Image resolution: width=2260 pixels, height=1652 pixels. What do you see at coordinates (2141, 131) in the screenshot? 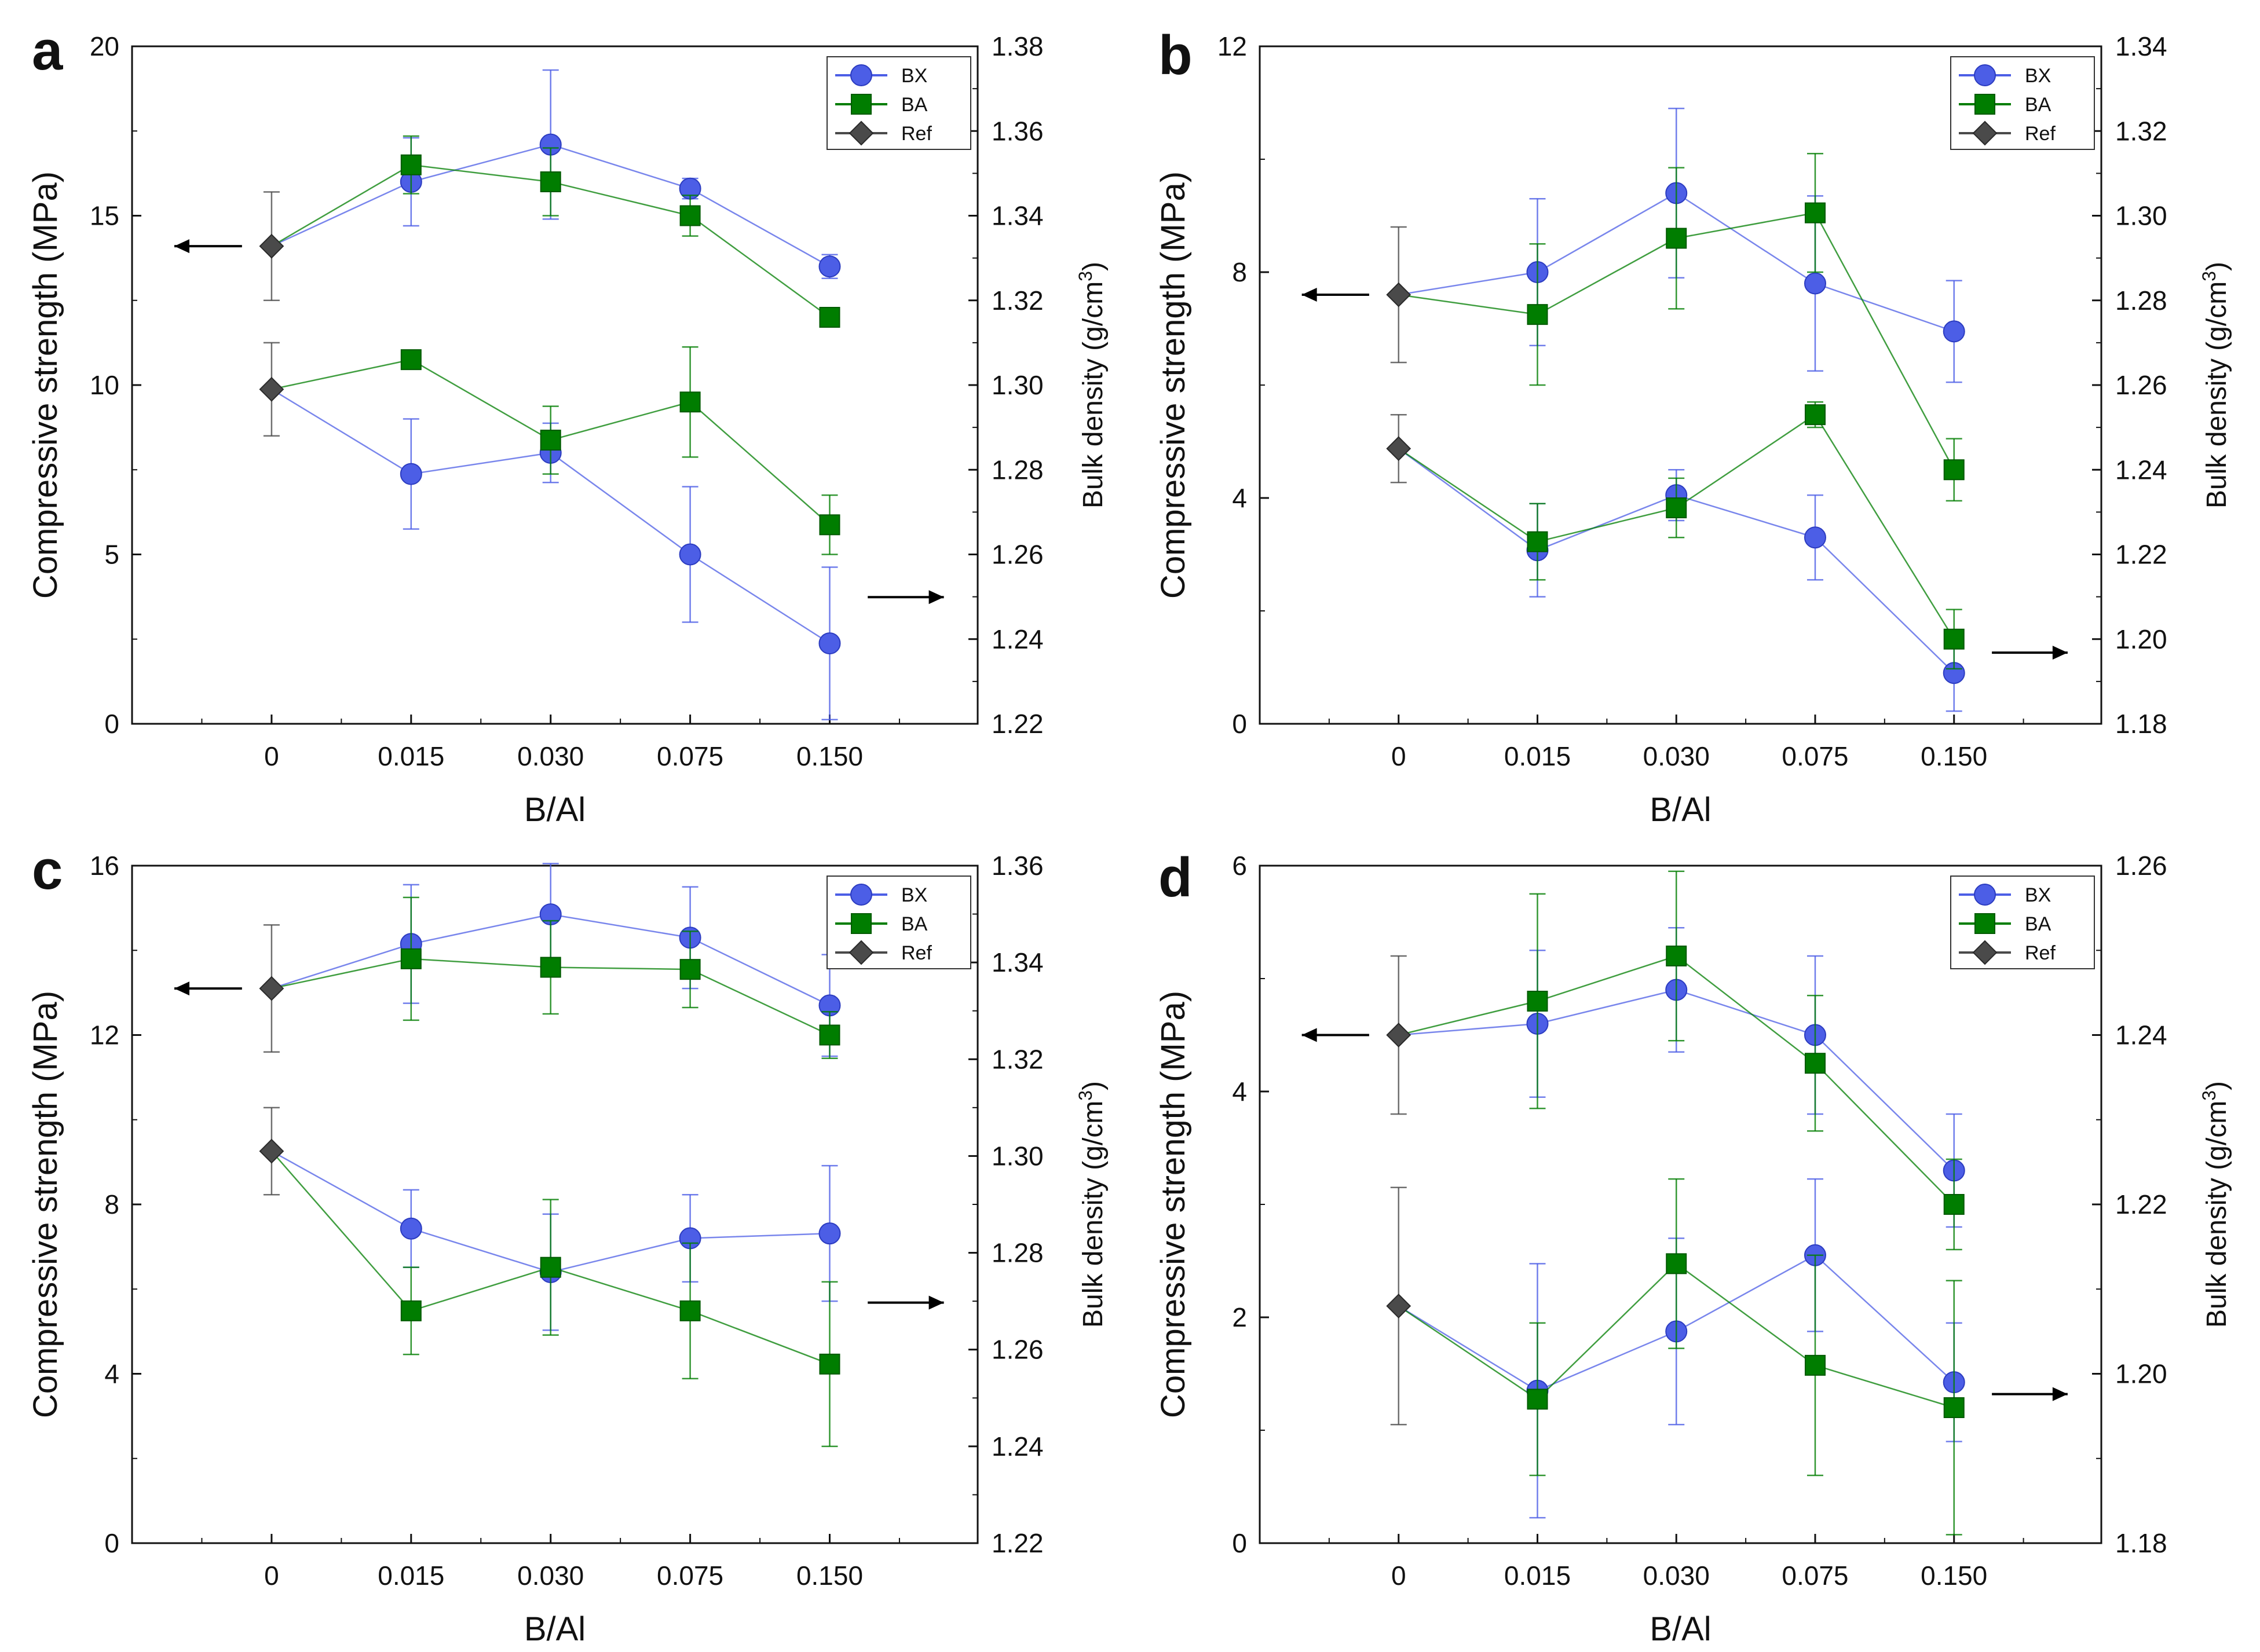
I see `y-right-tick-label: 1.32` at bounding box center [2141, 131].